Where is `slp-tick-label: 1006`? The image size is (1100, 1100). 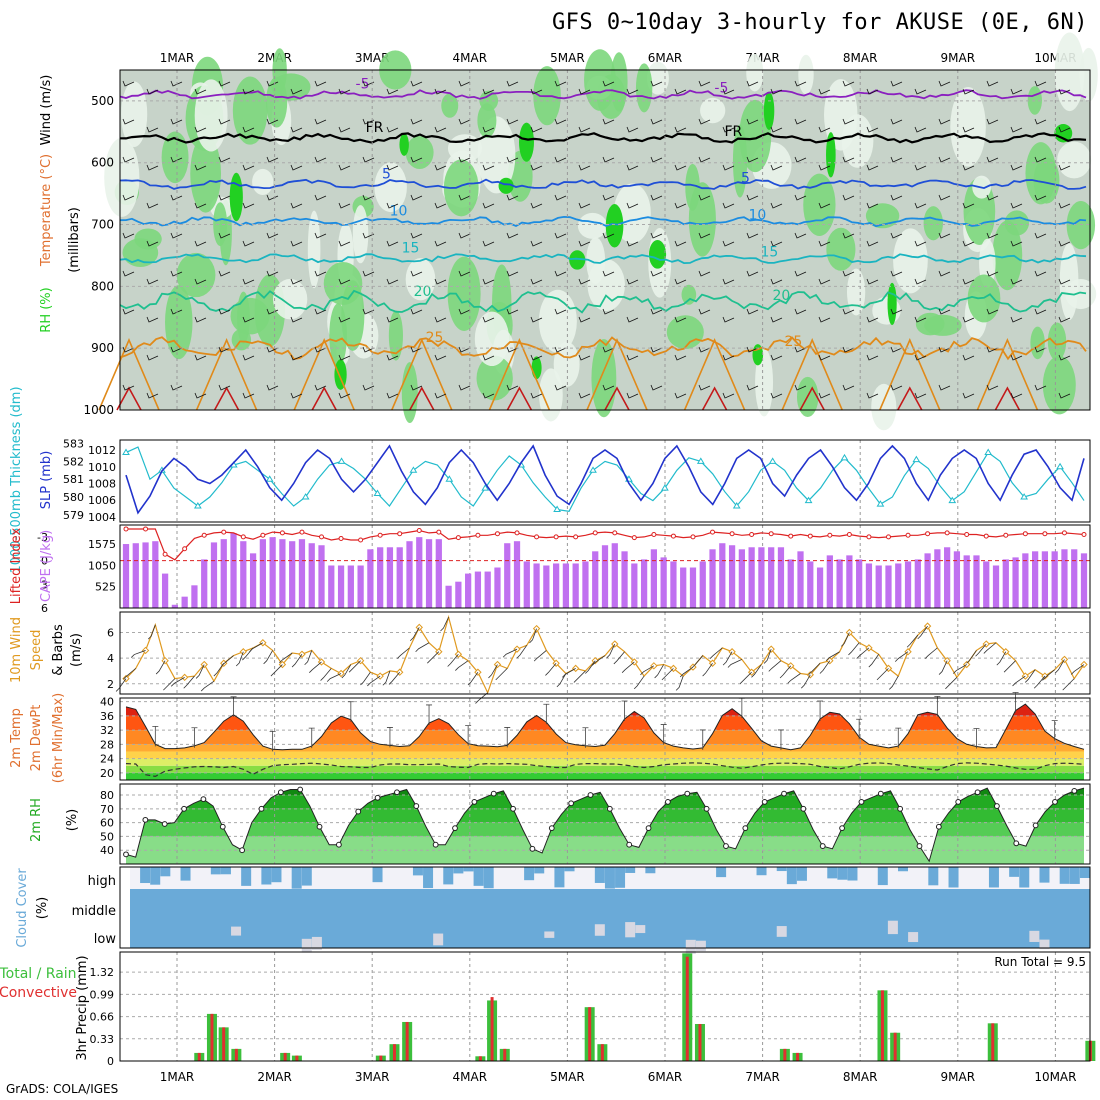
slp-tick-label: 1006 is located at coordinates (102, 500).